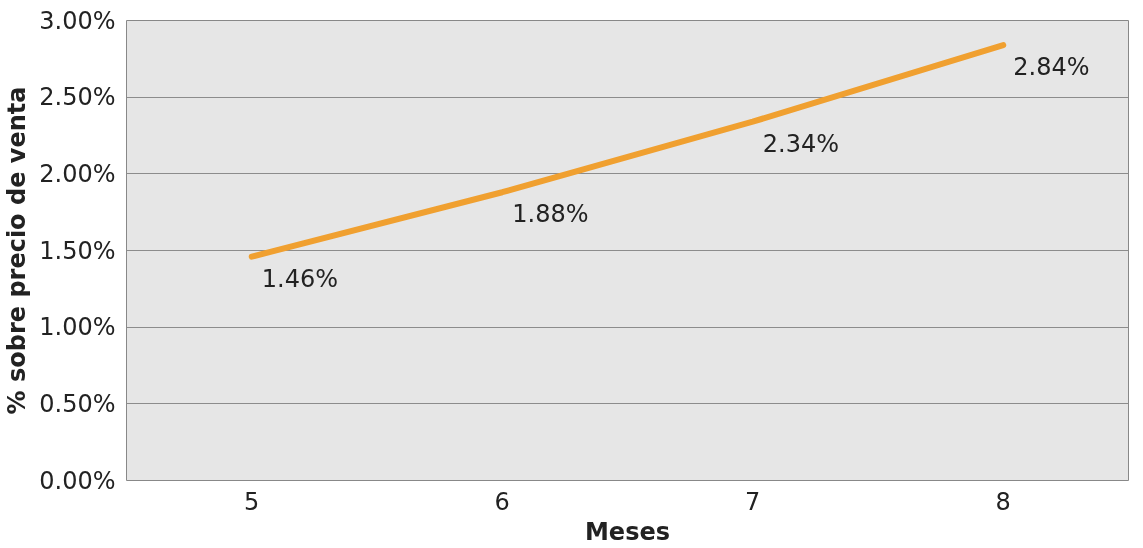 The image size is (1143, 548). What do you see at coordinates (77, 173) in the screenshot?
I see `y-tick-label: 2.00%` at bounding box center [77, 173].